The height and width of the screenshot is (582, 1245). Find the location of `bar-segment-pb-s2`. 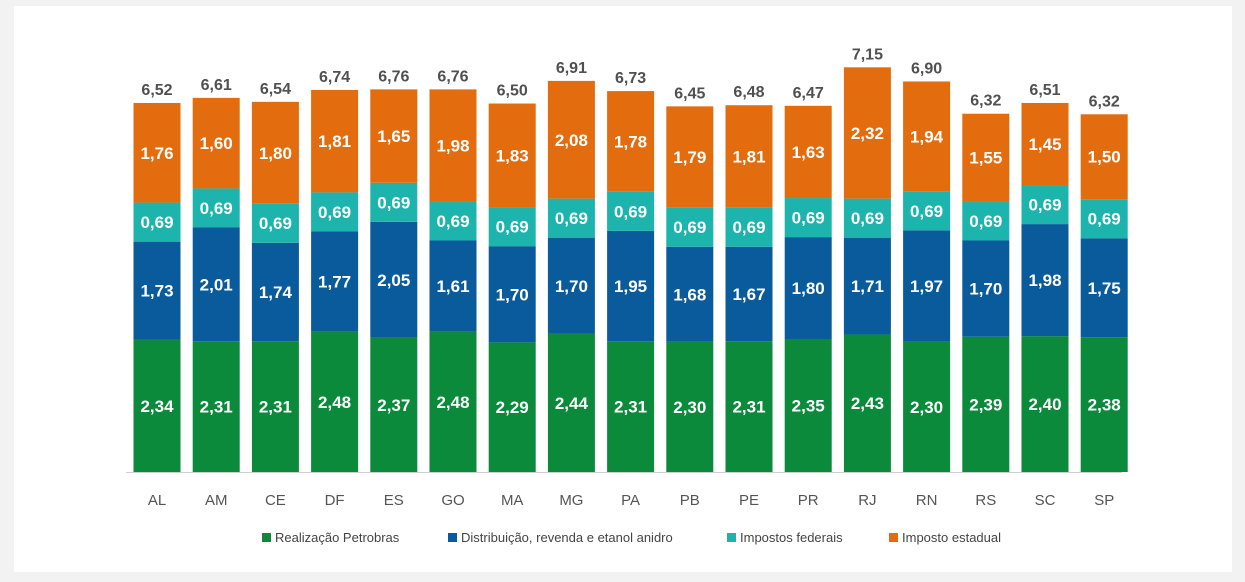

bar-segment-pb-s2 is located at coordinates (690, 227).